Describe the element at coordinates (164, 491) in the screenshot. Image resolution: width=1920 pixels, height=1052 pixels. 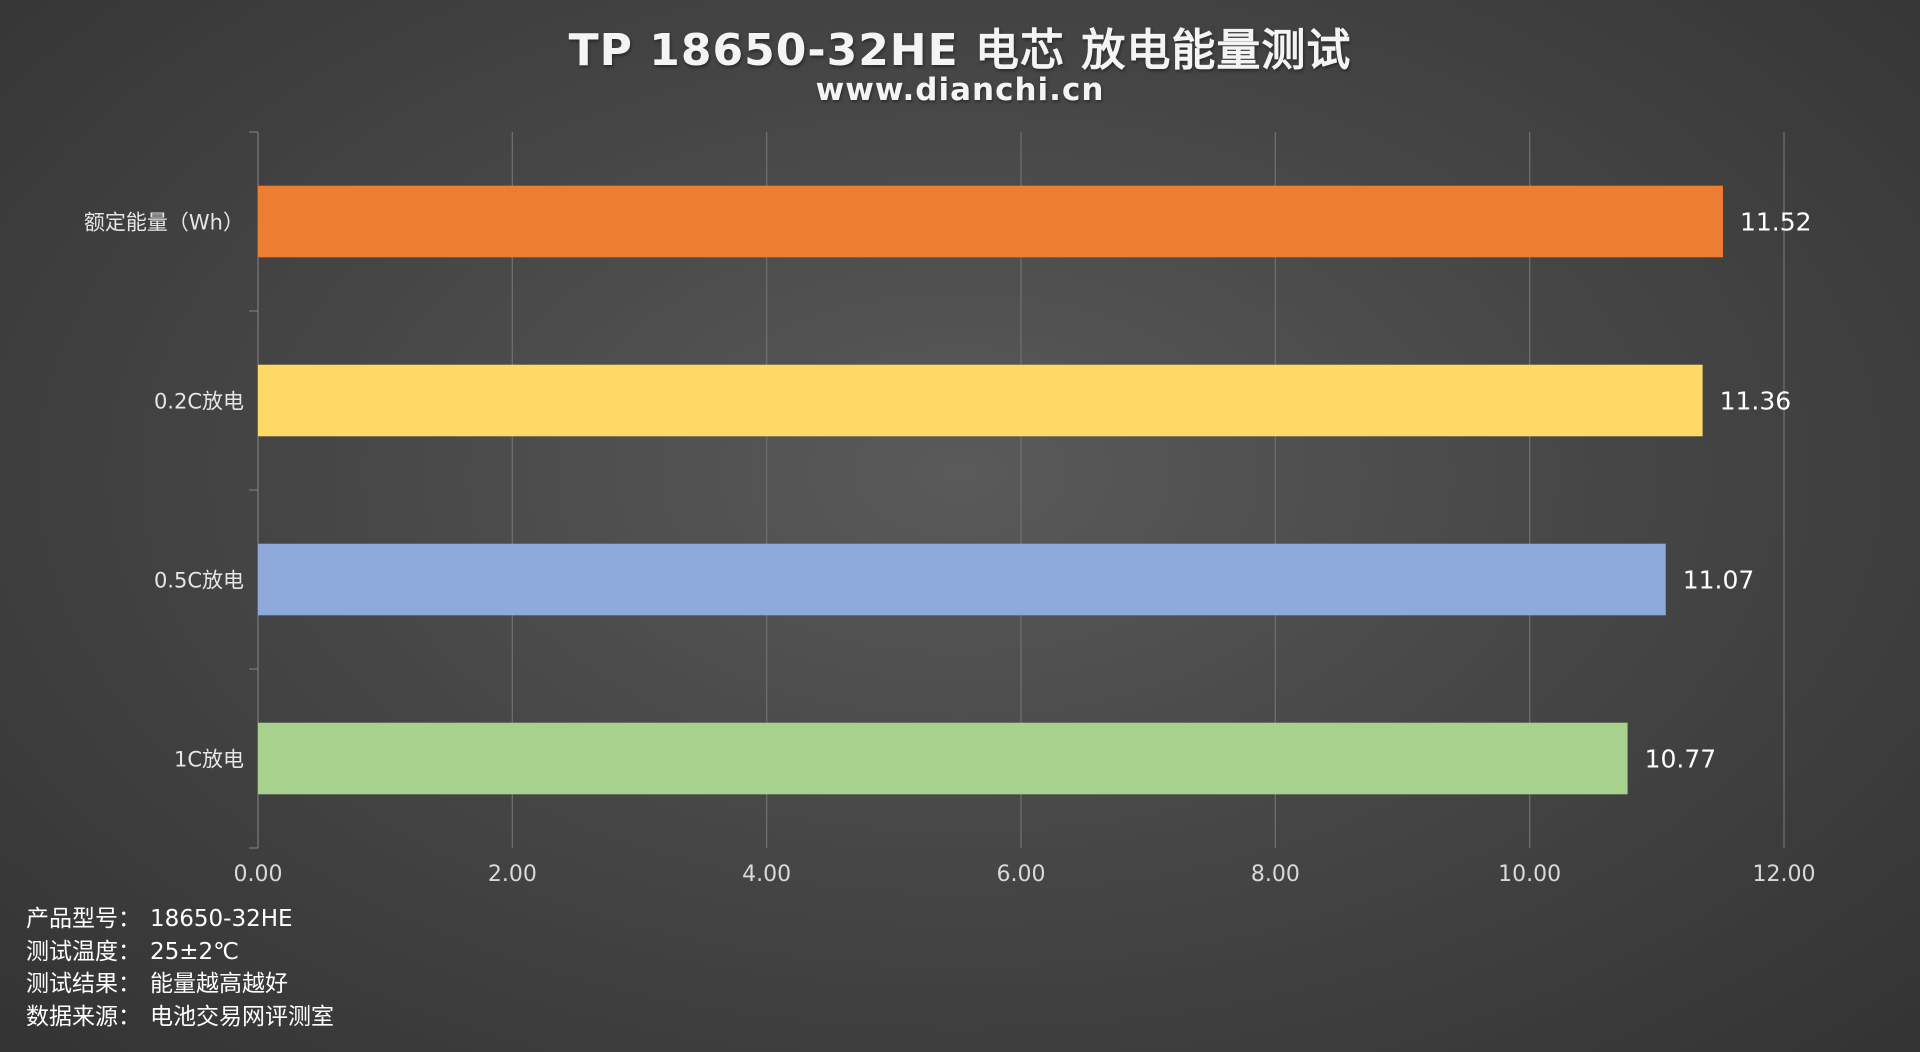
I see `category-labels: 额定能量（Wh） 0.2C放电 0.5C放电 1C放电` at that location.